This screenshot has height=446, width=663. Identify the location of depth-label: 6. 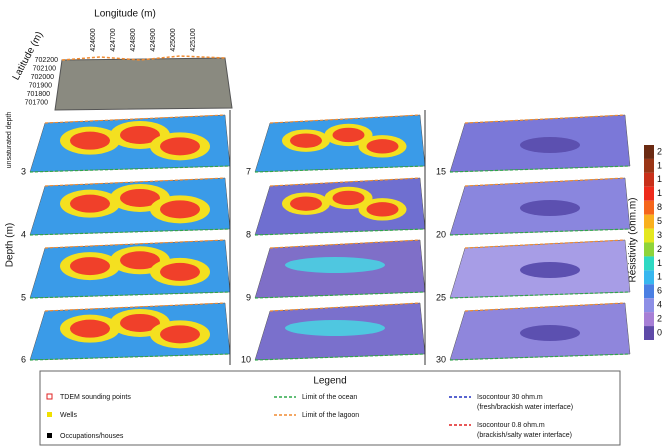
(23, 359).